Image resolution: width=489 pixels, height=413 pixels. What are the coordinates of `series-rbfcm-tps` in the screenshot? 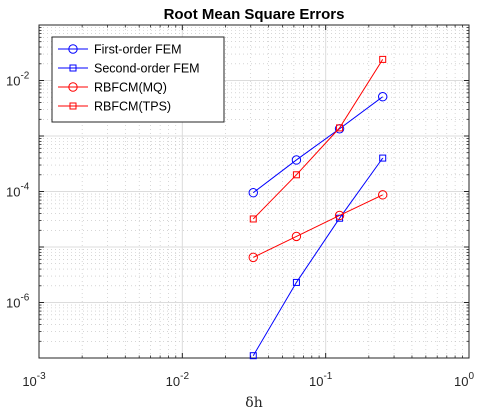 It's located at (318, 139).